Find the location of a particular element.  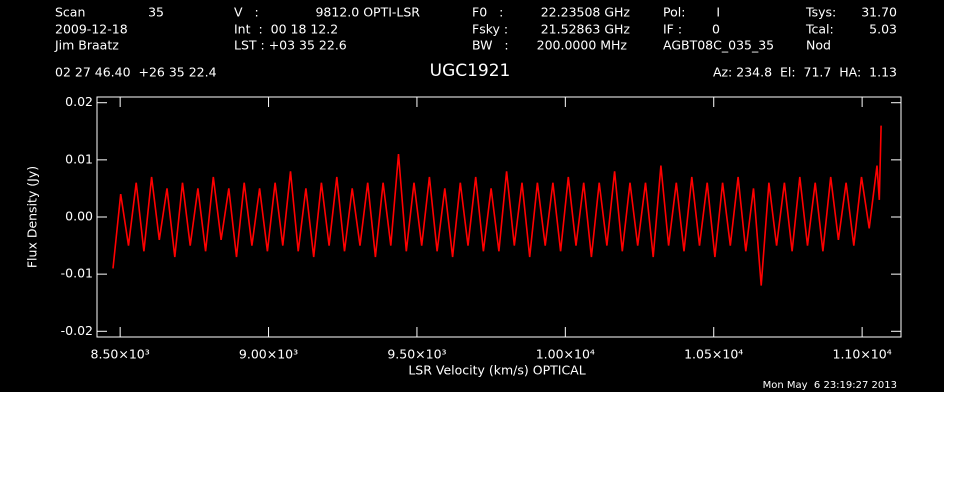

header-text: 2009-12-18 is located at coordinates (91, 29).